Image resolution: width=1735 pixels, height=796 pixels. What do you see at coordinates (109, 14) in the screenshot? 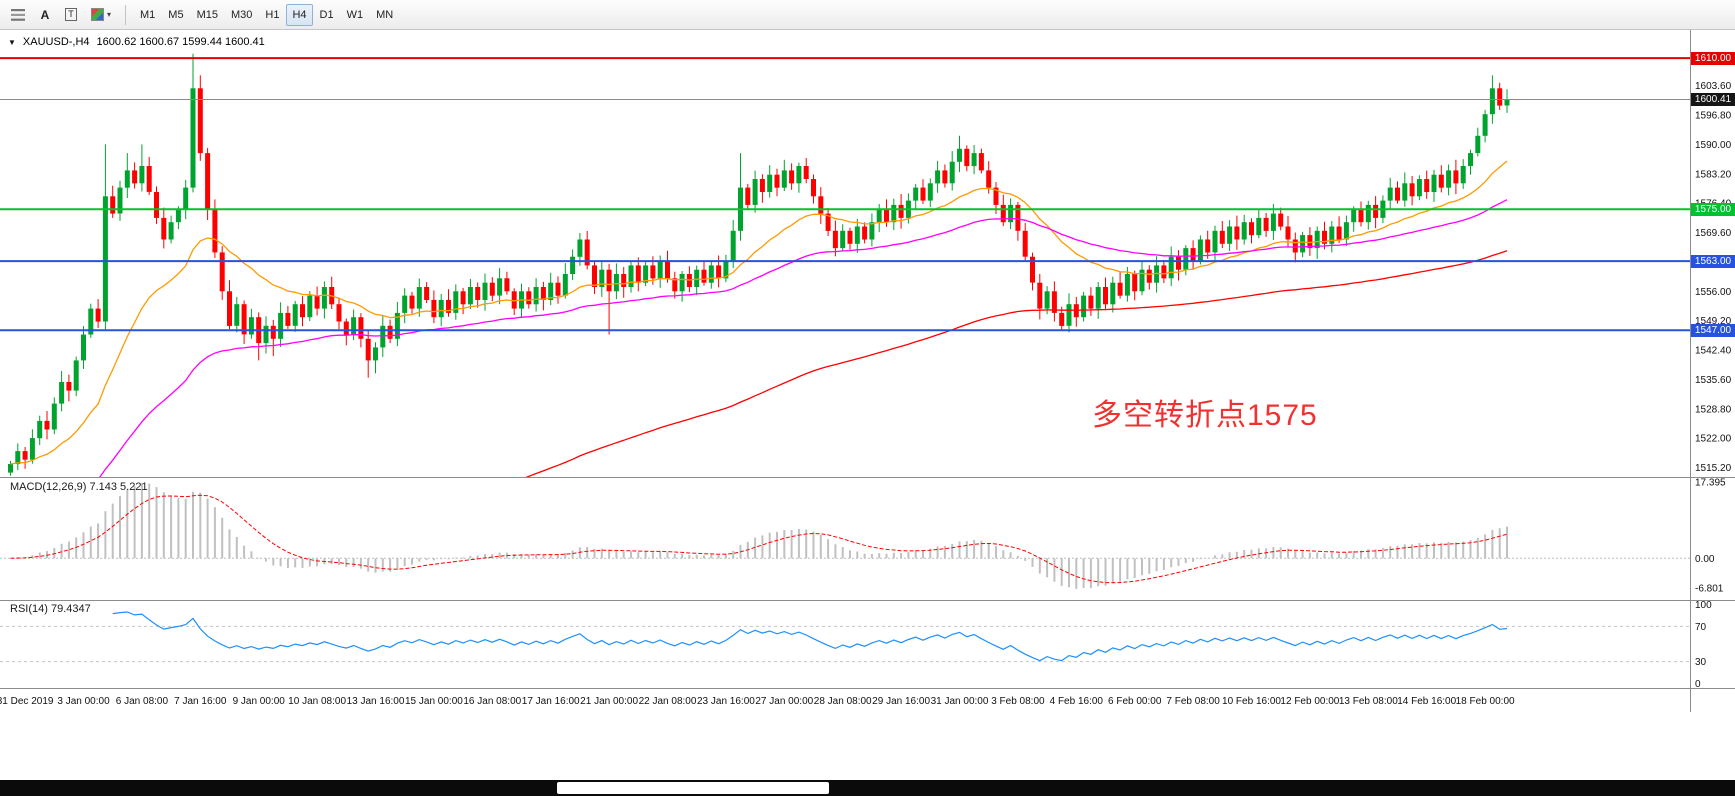
I see `dropdown-caret-icon: ▾` at bounding box center [109, 14].